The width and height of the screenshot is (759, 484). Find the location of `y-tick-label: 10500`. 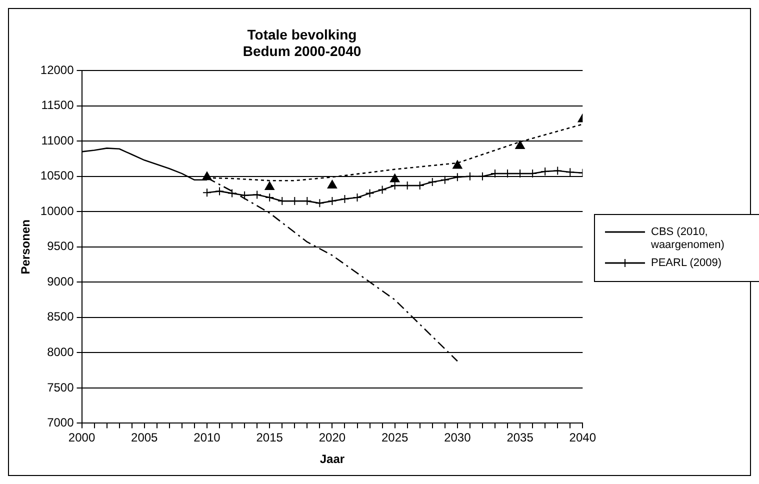

y-tick-label: 10500 is located at coordinates (57, 175).